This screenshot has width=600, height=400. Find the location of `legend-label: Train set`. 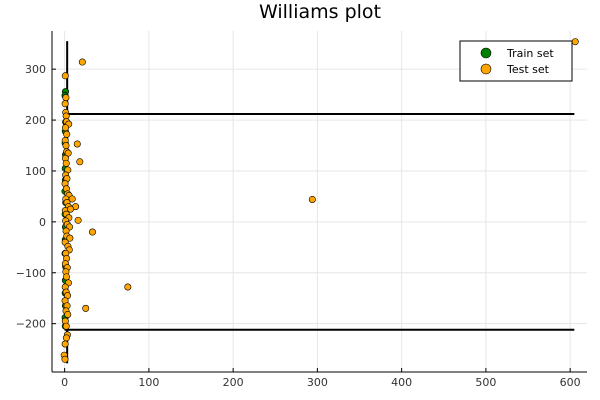

legend-label: Train set is located at coordinates (530, 53).